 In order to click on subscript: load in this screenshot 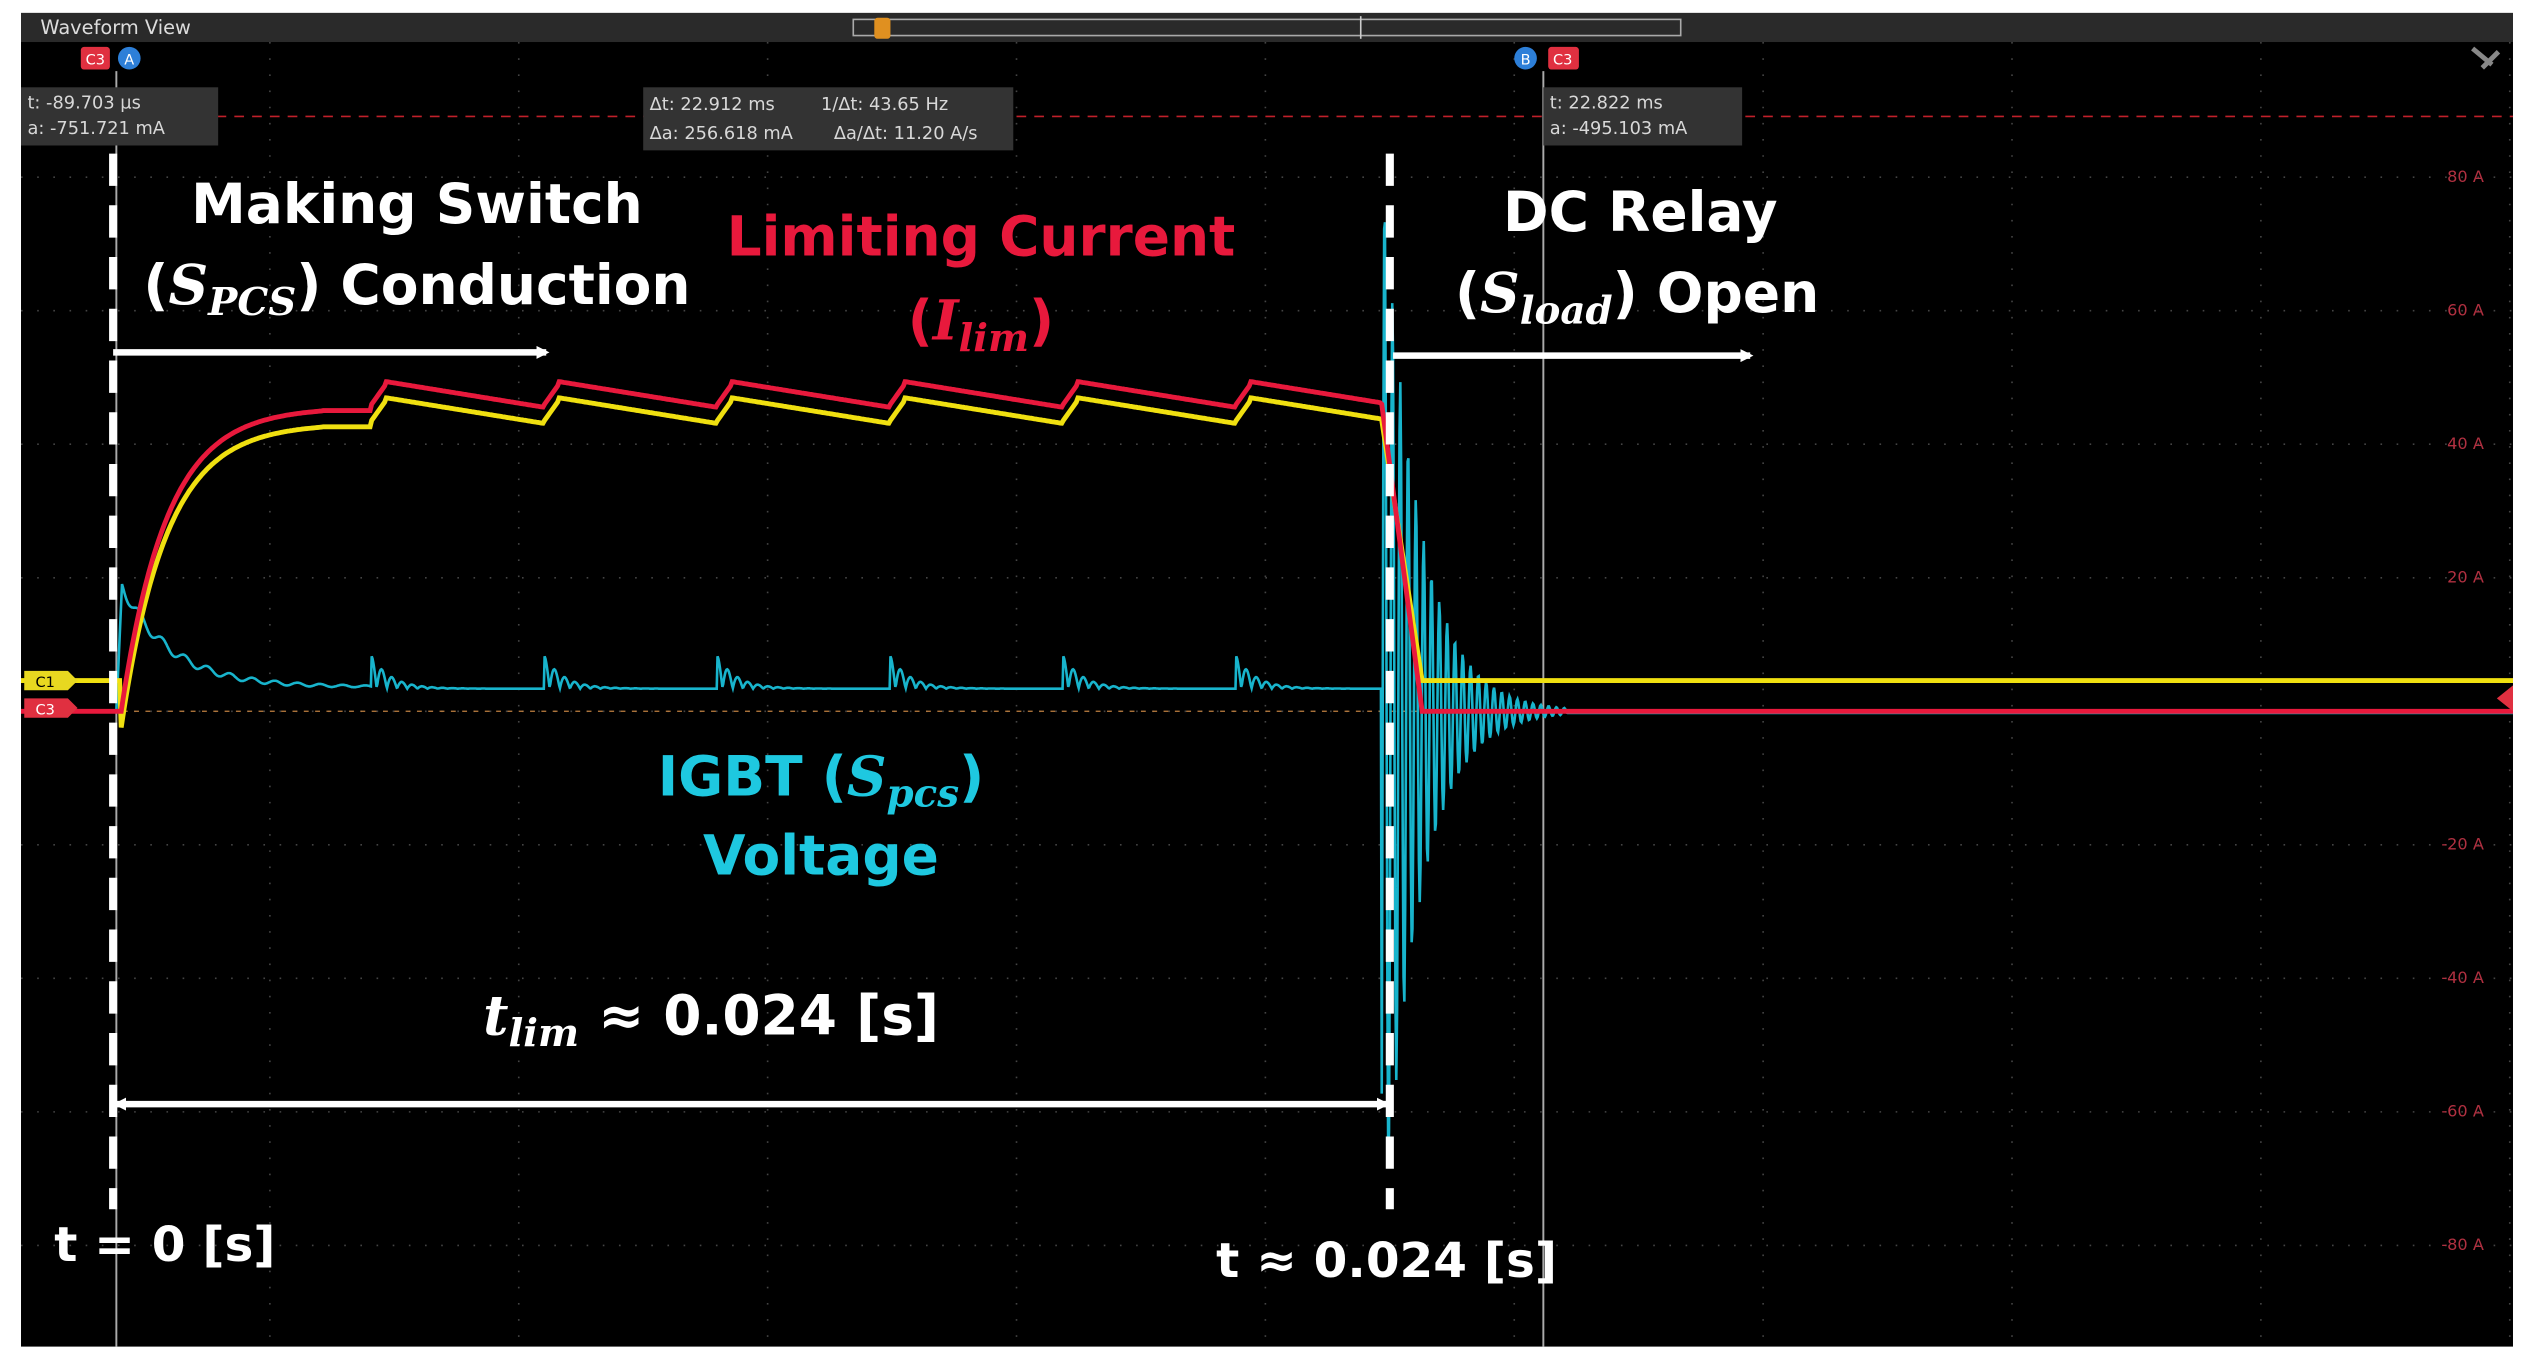, I will do `click(1566, 310)`.